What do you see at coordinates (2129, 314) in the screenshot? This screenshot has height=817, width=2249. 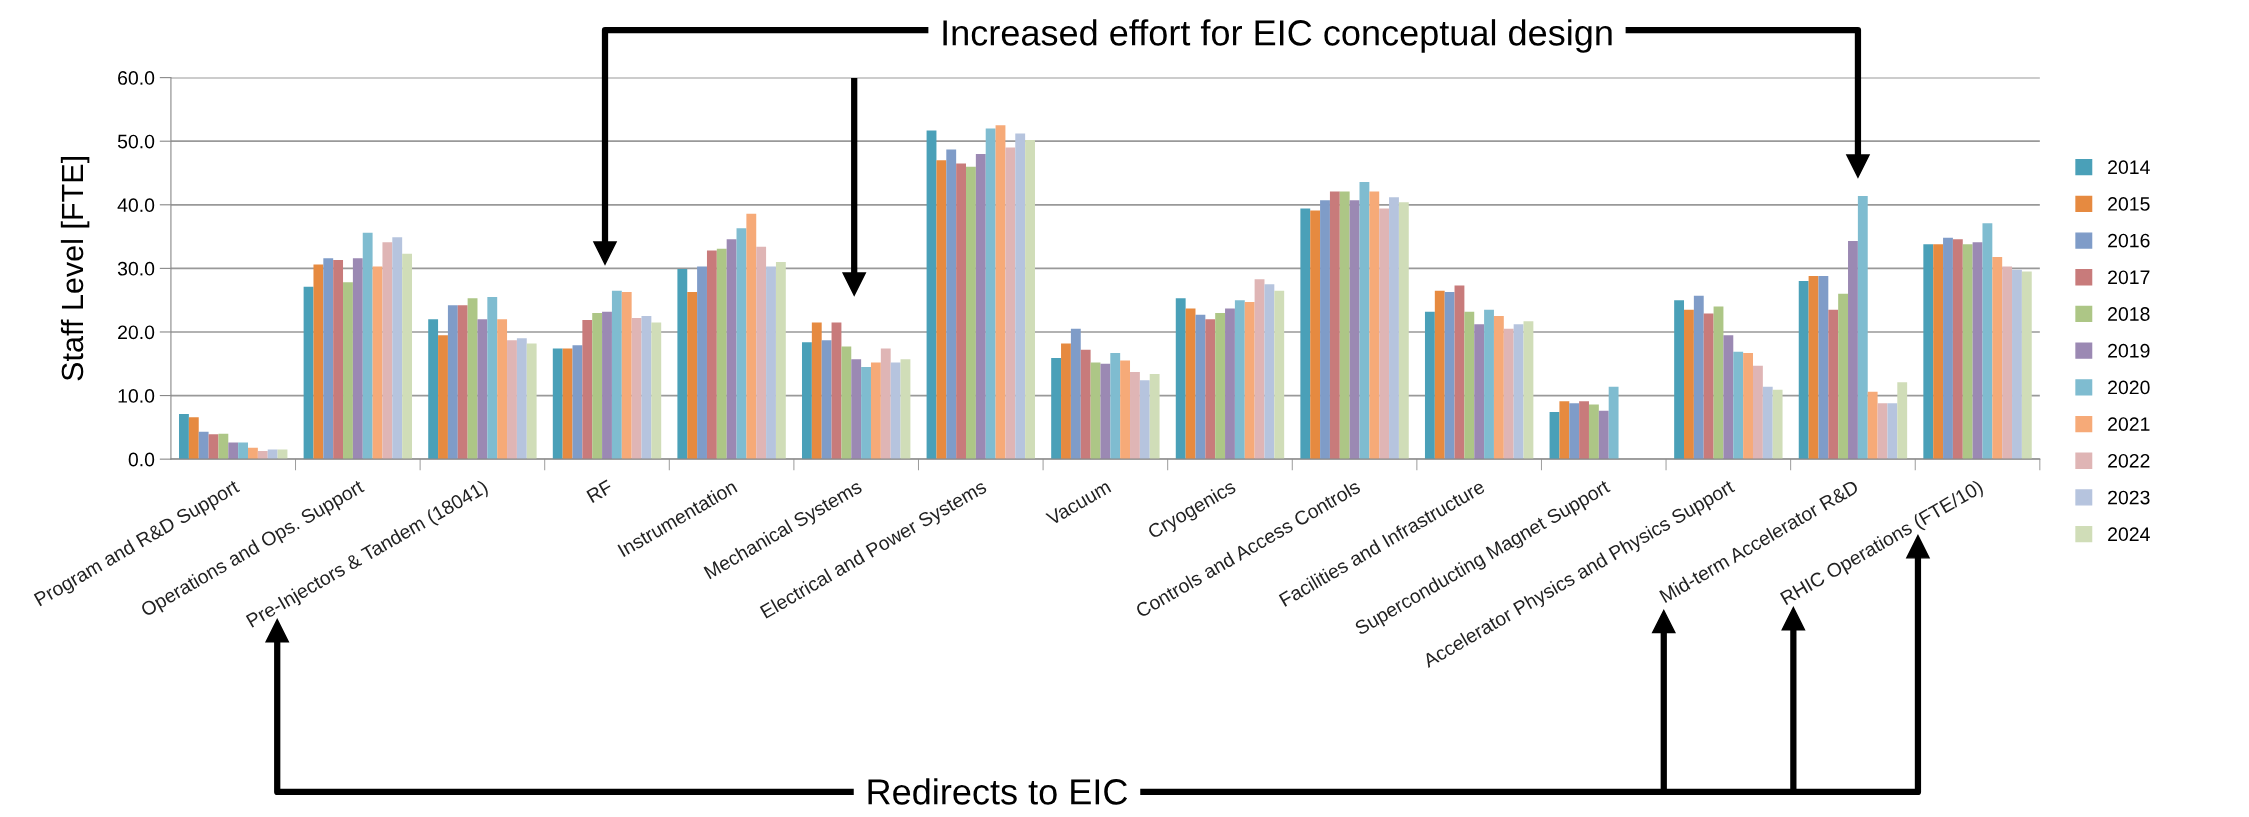 I see `legend-label: 2018` at bounding box center [2129, 314].